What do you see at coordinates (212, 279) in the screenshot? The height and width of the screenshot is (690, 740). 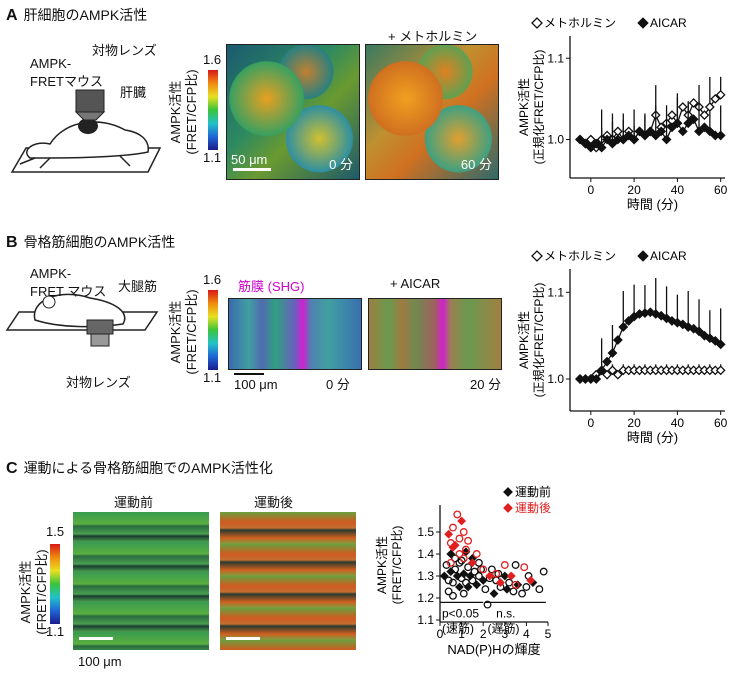 I see `muscle-colorbar-max: 1.6` at bounding box center [212, 279].